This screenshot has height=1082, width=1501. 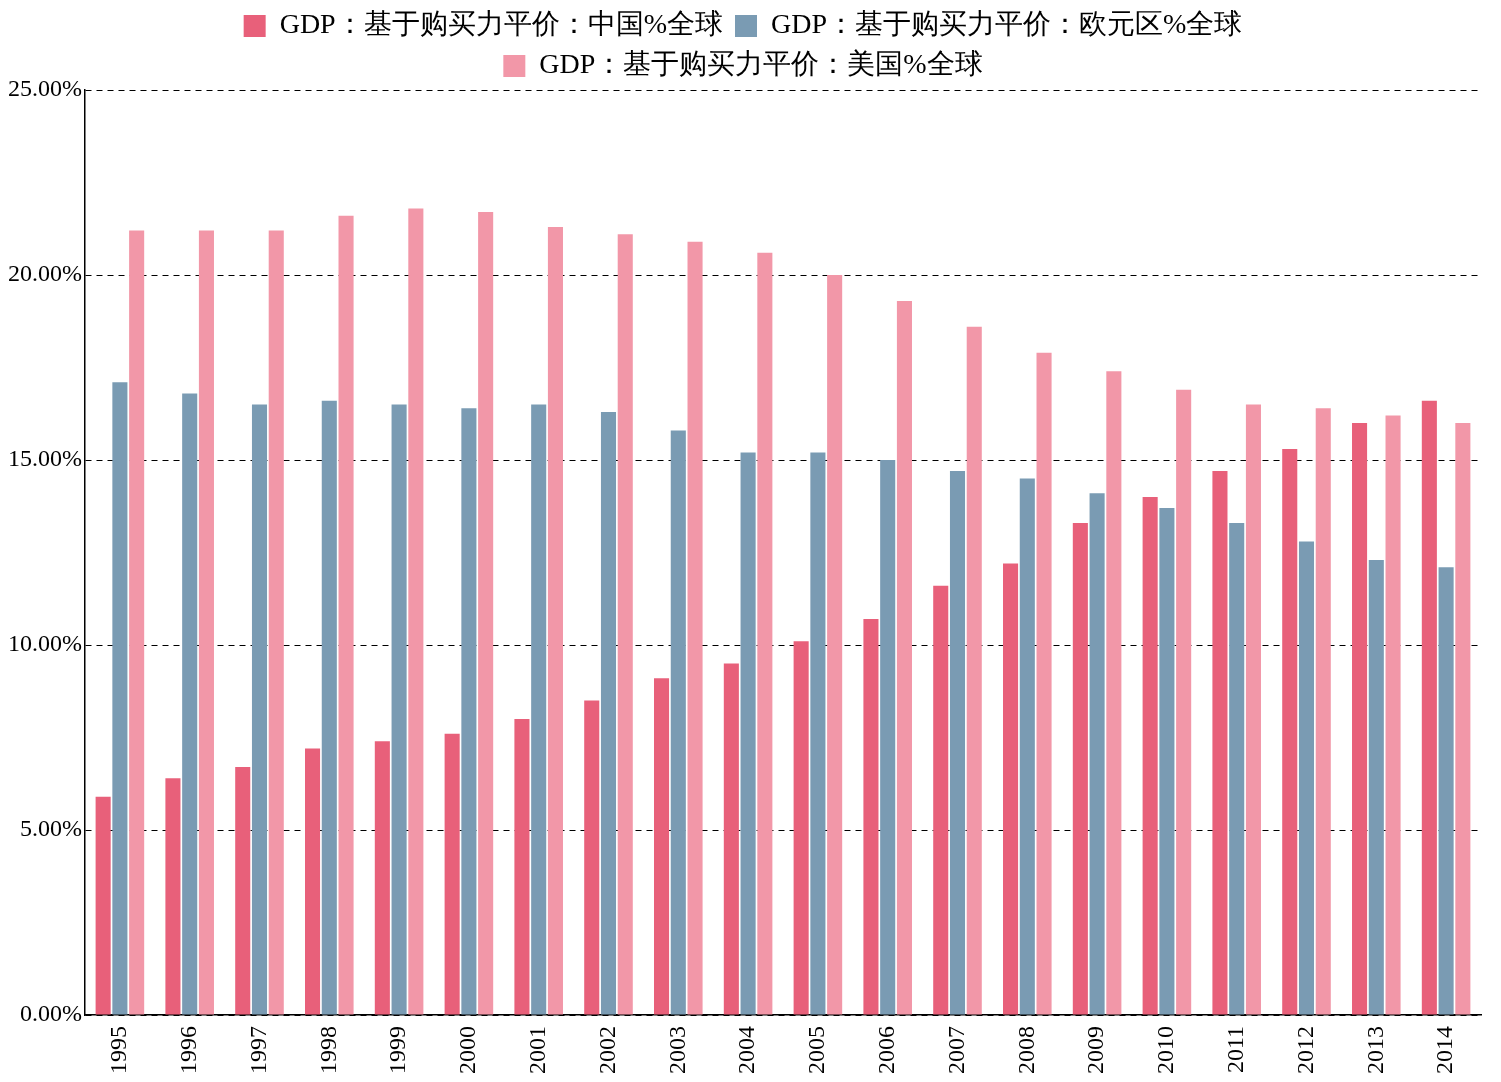 I want to click on legend-label: GDP：基于购买力平价：欧元区%全球, so click(x=1007, y=24).